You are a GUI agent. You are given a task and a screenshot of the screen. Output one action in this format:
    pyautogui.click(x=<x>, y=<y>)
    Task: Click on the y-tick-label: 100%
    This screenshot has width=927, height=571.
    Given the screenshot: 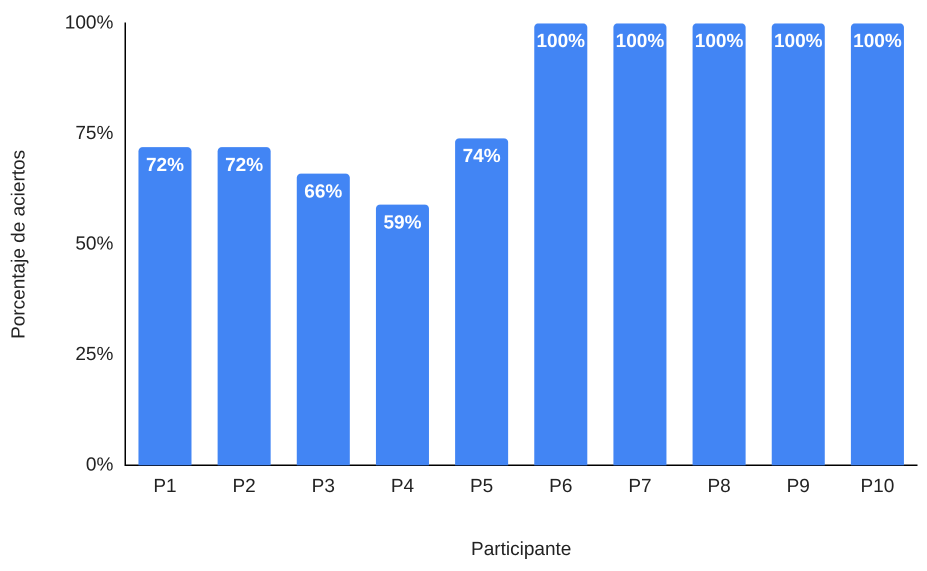 What is the action you would take?
    pyautogui.click(x=89, y=23)
    